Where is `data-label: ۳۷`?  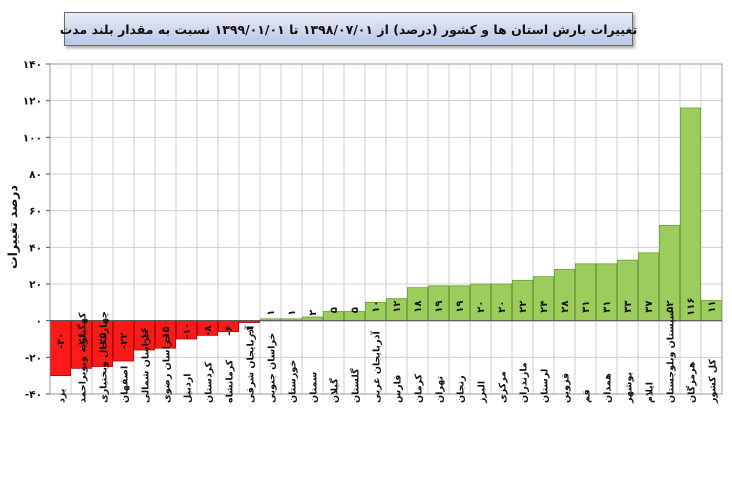
data-label: ۳۷ is located at coordinates (649, 307).